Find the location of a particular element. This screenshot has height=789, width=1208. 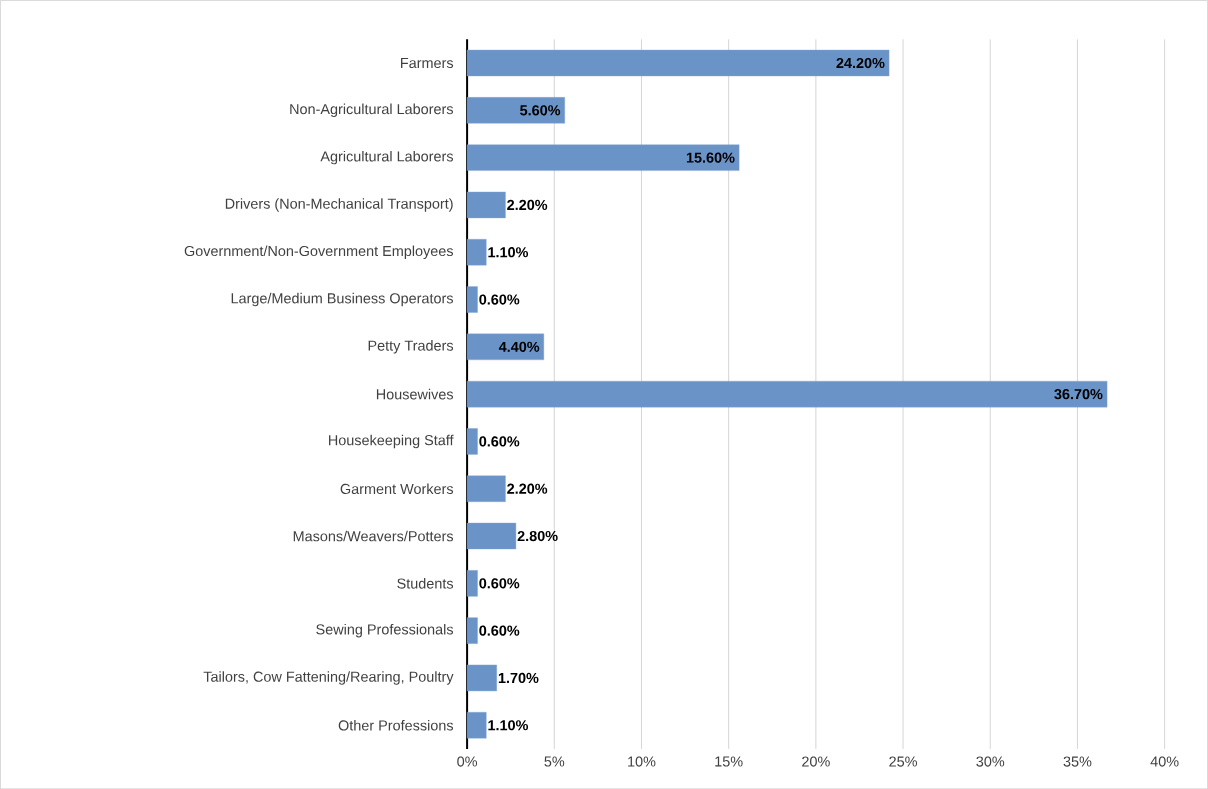

x-tick-label: 5% is located at coordinates (554, 761).